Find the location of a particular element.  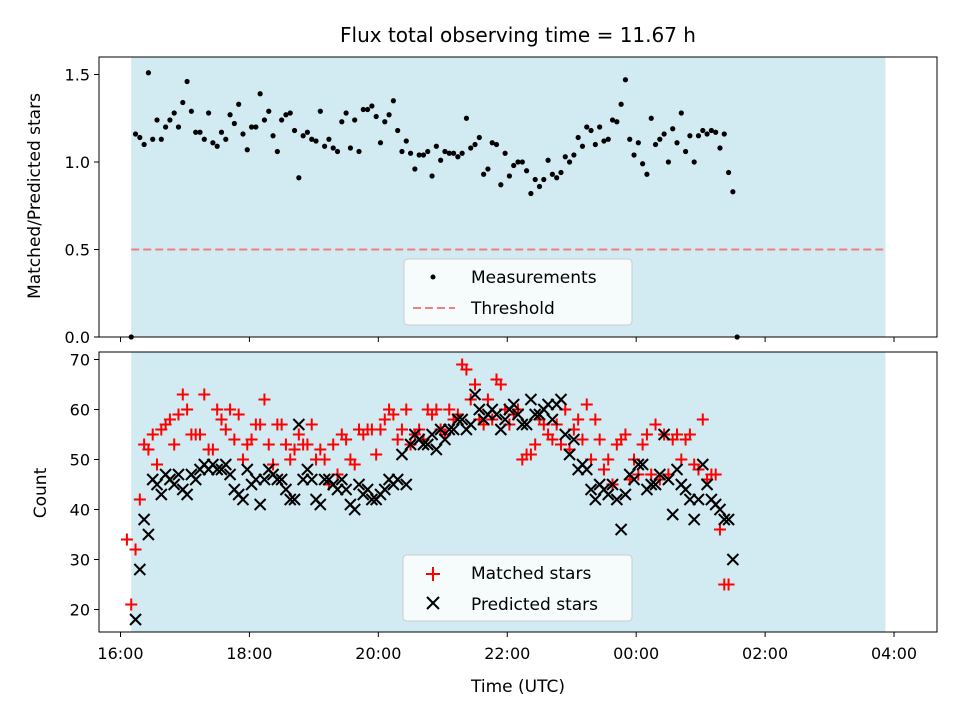

legend-marker-measurements is located at coordinates (433, 277).